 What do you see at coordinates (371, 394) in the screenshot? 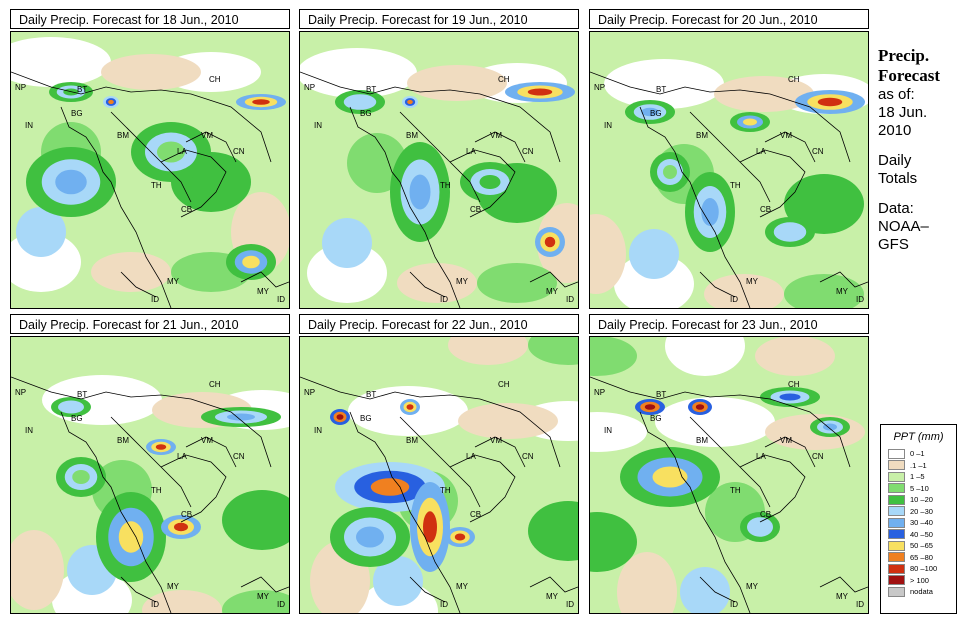
I see `country-label-bt: BT` at bounding box center [371, 394].